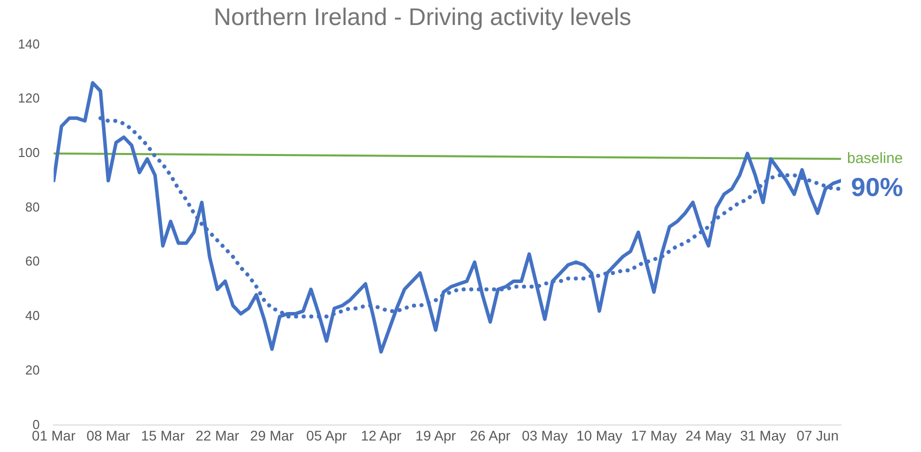 This screenshot has height=452, width=921. I want to click on y-tick-label: 120, so click(29, 98).